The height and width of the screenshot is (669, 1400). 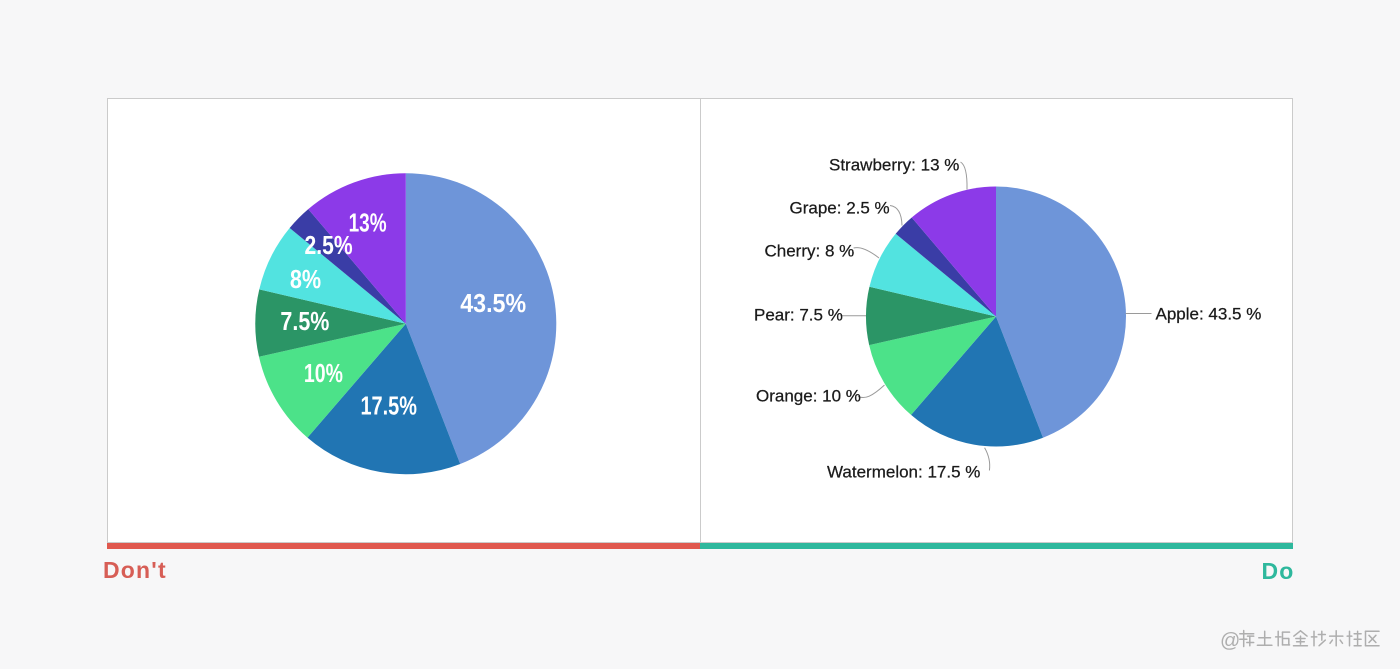 What do you see at coordinates (493, 303) in the screenshot?
I see `svg-text: 43.5%` at bounding box center [493, 303].